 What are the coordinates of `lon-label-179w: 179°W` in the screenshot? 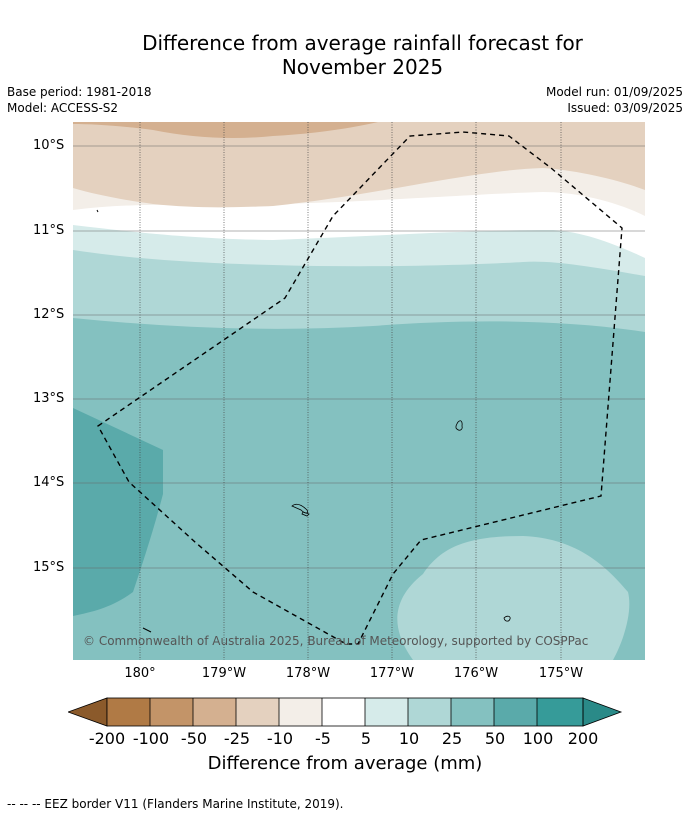 It's located at (224, 673).